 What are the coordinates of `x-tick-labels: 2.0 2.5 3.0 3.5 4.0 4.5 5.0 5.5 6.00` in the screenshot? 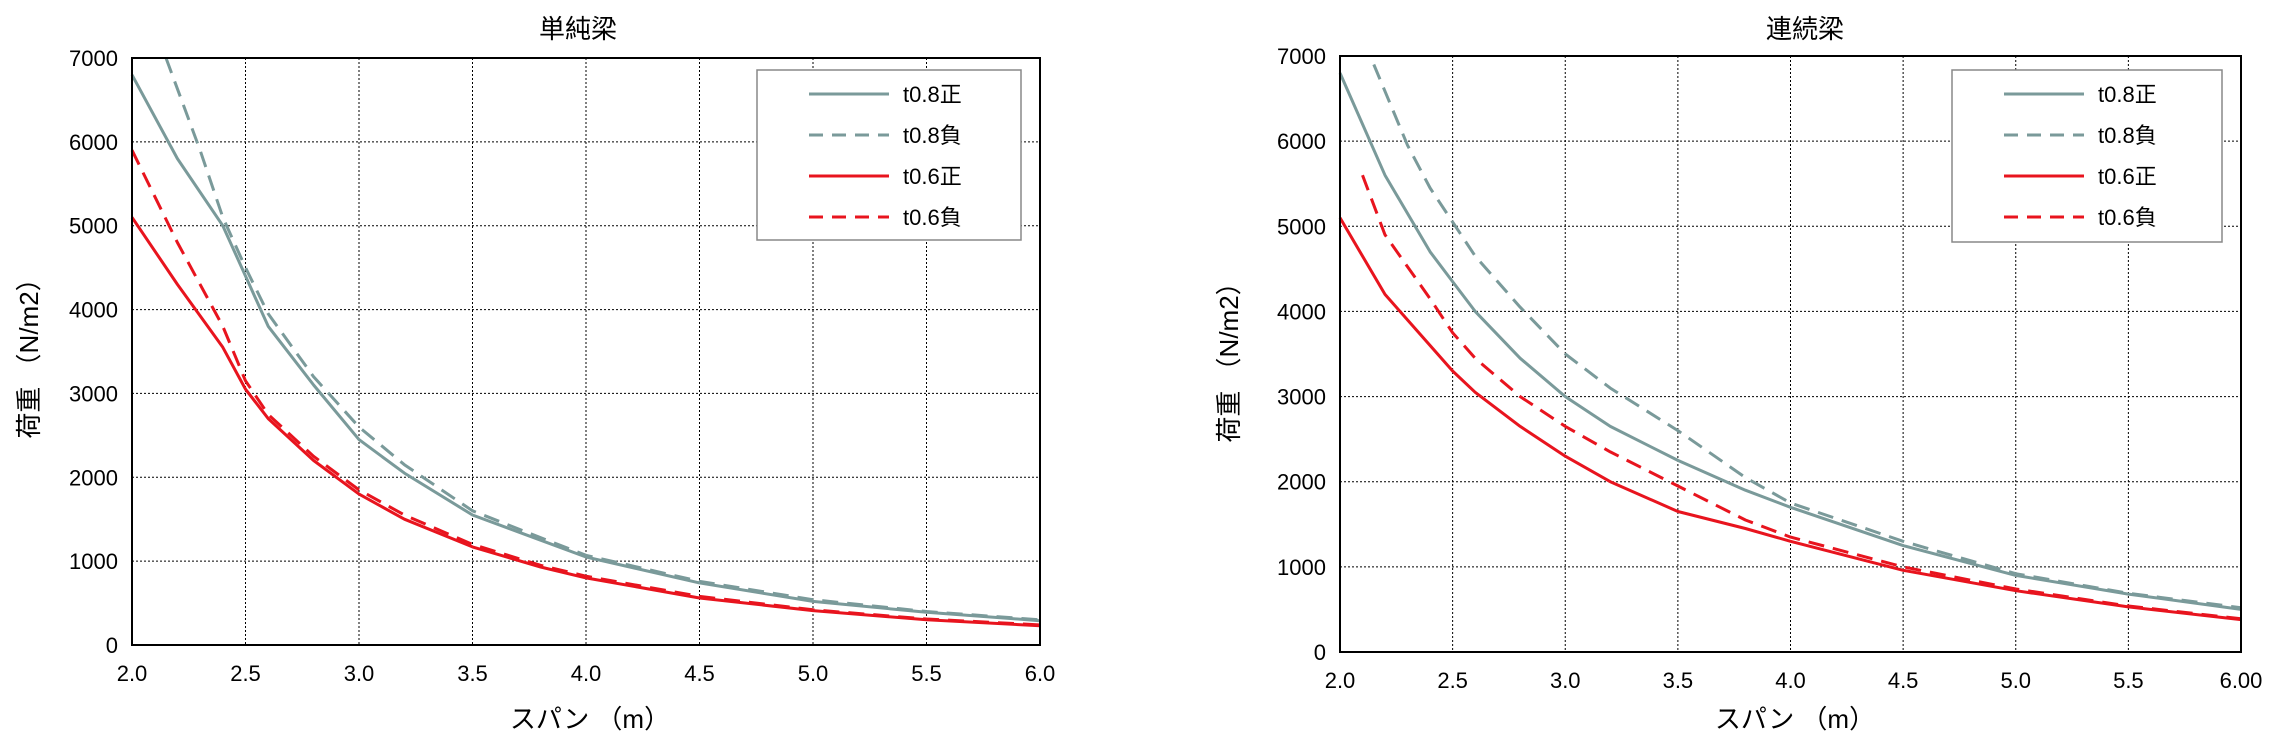 It's located at (1794, 680).